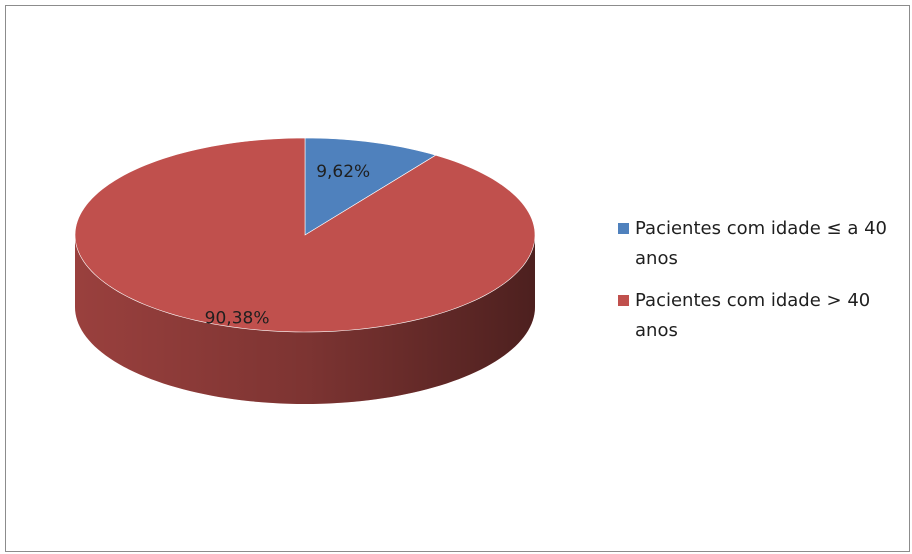  I want to click on legend-item: Pacientes com idade ≤ a 40 anos, so click(758, 244).